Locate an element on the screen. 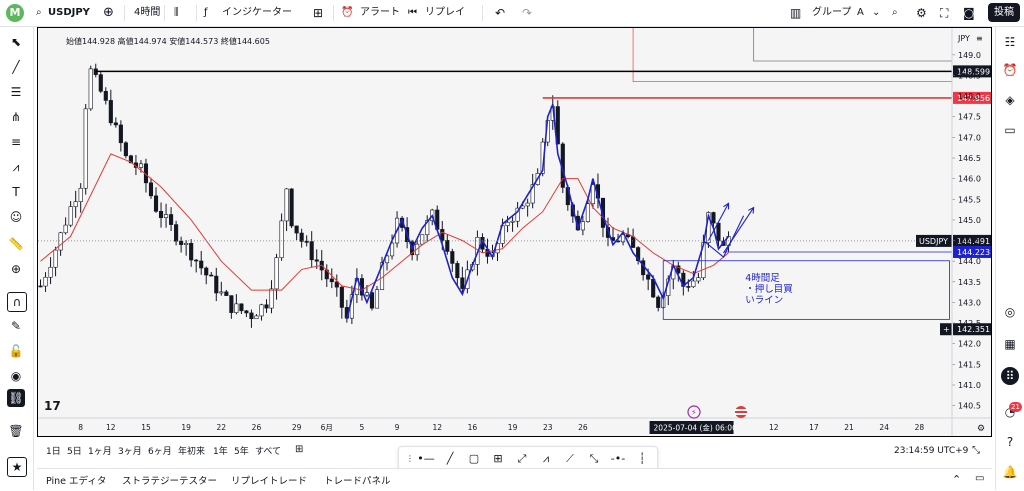 This screenshot has width=1024, height=491. lock-icon: 🔓 is located at coordinates (16, 351).